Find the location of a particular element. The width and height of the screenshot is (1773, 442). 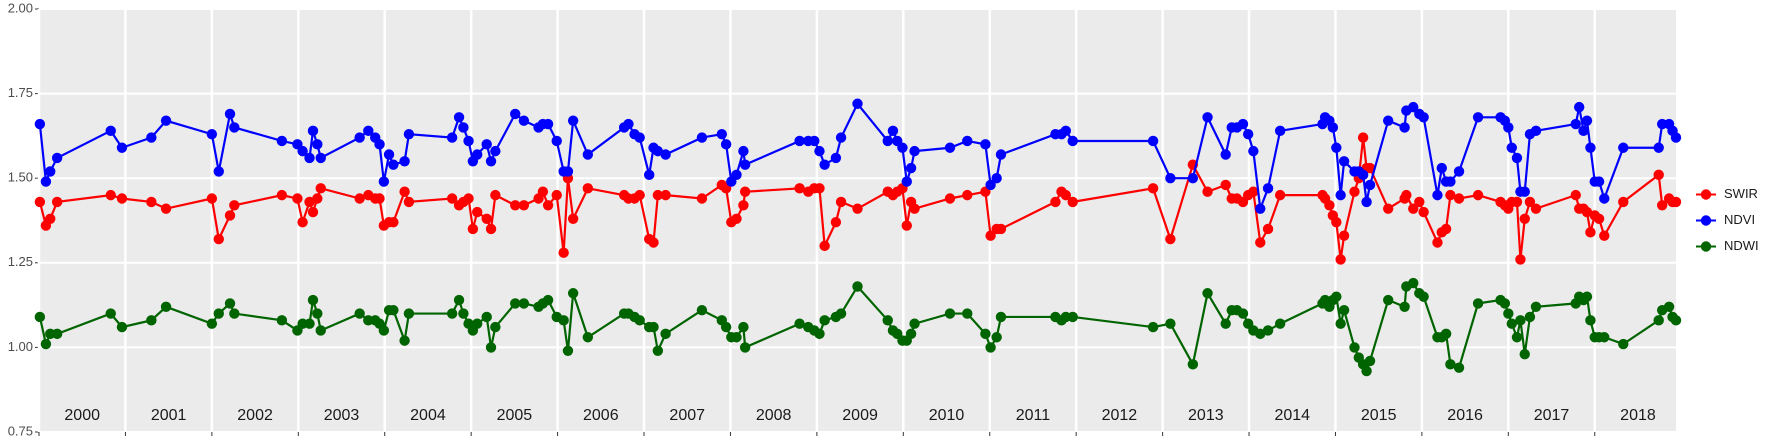

x-tick-label: 2017 is located at coordinates (1552, 415).